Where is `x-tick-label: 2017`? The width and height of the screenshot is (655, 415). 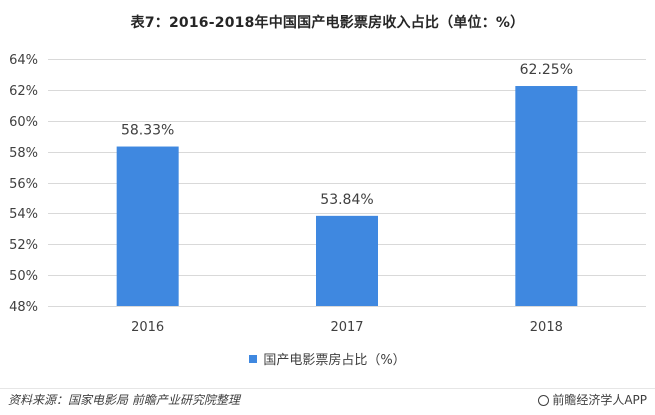 x-tick-label: 2017 is located at coordinates (346, 327).